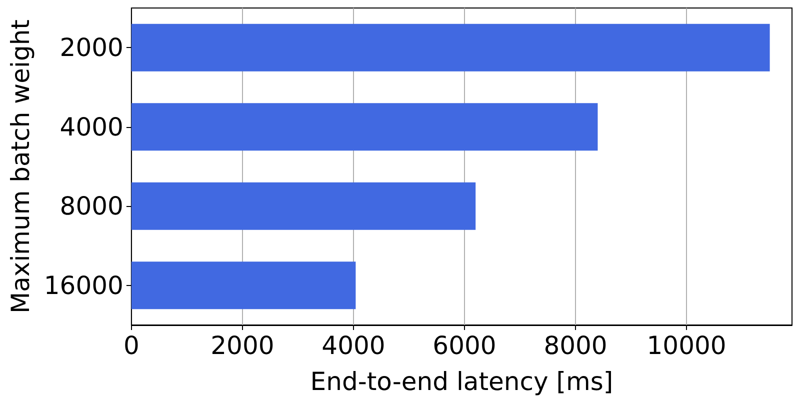  What do you see at coordinates (131, 345) in the screenshot?
I see `x-tick-label: 0` at bounding box center [131, 345].